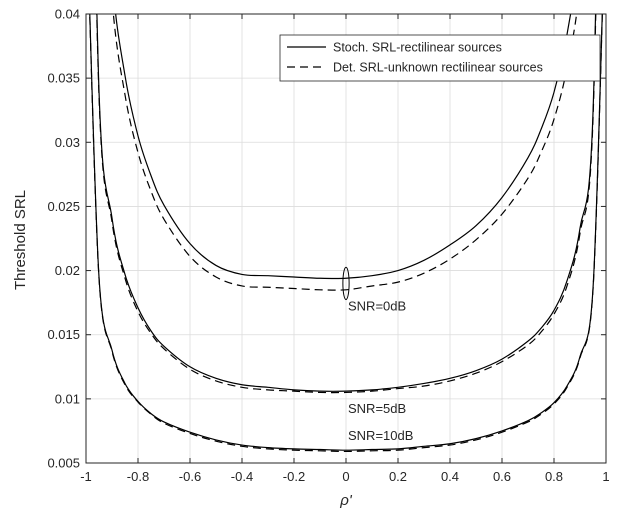  What do you see at coordinates (67, 270) in the screenshot?
I see `y-tick-label: 0.02` at bounding box center [67, 270].